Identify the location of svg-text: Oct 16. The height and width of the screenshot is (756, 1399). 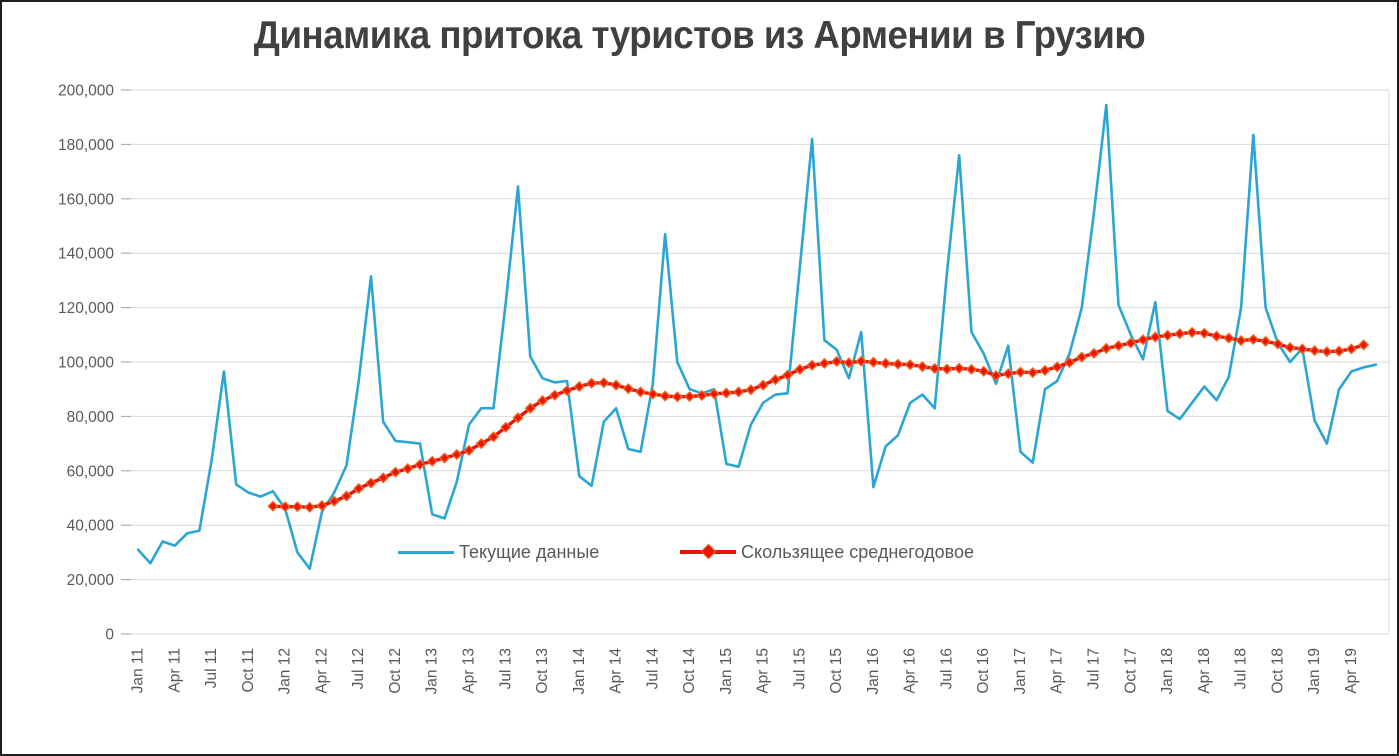
(983, 671).